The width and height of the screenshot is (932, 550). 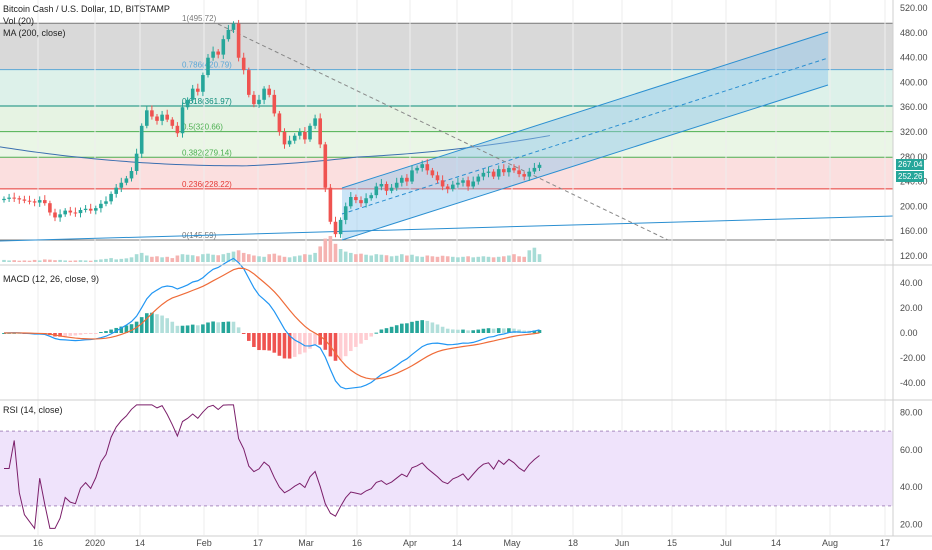 What do you see at coordinates (34, 33) in the screenshot?
I see `ma-legend: MA (200, close)` at bounding box center [34, 33].